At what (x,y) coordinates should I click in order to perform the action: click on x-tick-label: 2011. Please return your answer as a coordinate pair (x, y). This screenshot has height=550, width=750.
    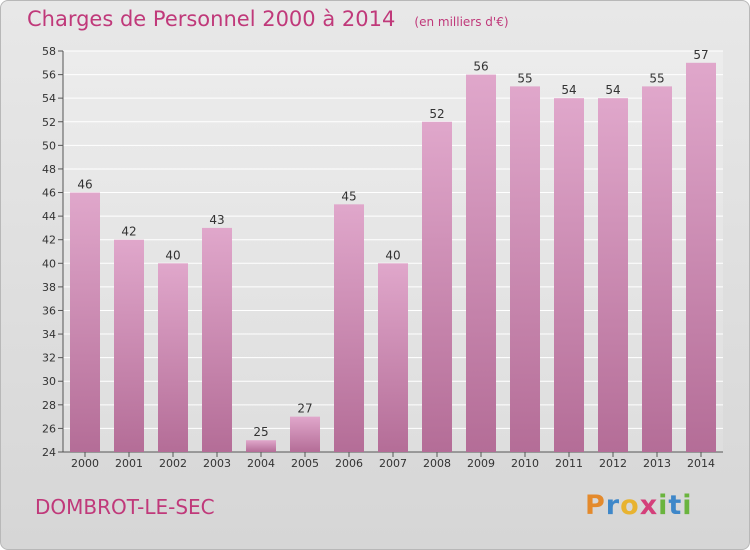
    Looking at the image, I should click on (569, 463).